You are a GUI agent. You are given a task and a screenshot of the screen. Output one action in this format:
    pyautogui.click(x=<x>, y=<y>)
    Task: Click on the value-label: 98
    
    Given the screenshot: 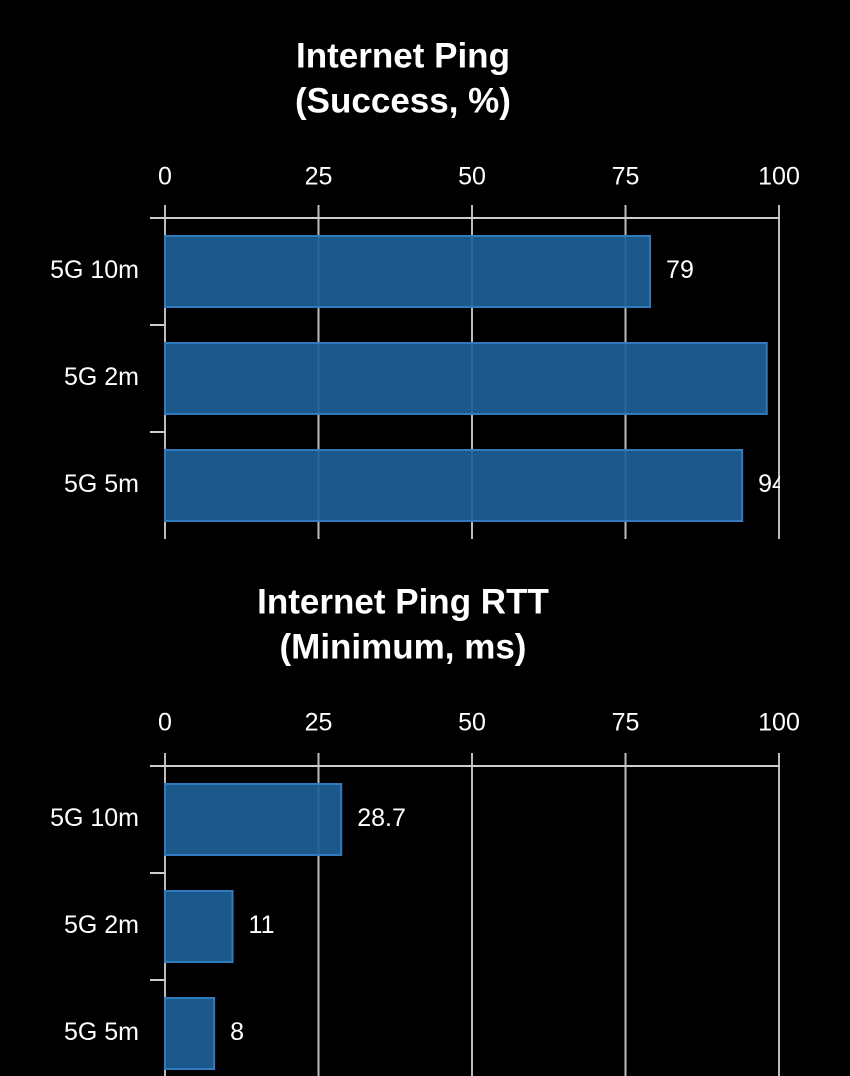 What is the action you would take?
    pyautogui.click(x=797, y=377)
    